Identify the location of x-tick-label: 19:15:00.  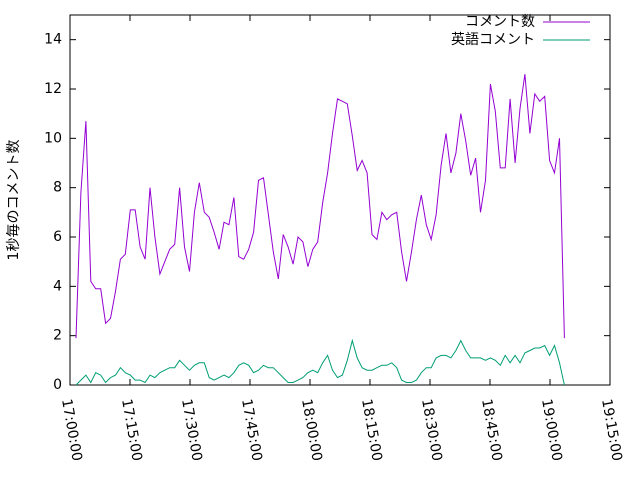
(611, 430).